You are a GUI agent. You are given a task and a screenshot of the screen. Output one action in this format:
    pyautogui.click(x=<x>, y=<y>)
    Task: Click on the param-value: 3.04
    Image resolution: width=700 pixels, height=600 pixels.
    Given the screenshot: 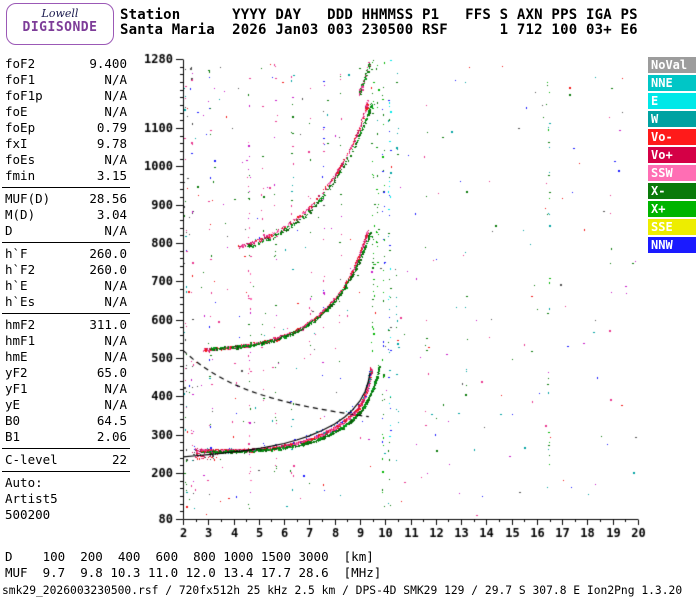 What is the action you would take?
    pyautogui.click(x=111, y=214)
    